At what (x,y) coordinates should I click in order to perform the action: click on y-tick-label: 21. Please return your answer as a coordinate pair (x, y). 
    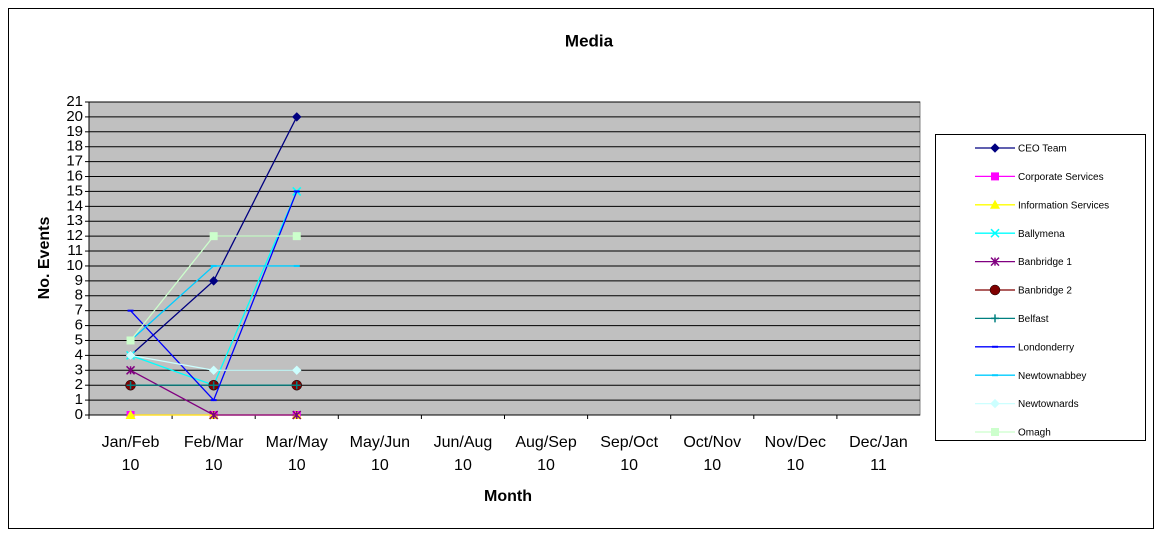
    Looking at the image, I should click on (74, 101).